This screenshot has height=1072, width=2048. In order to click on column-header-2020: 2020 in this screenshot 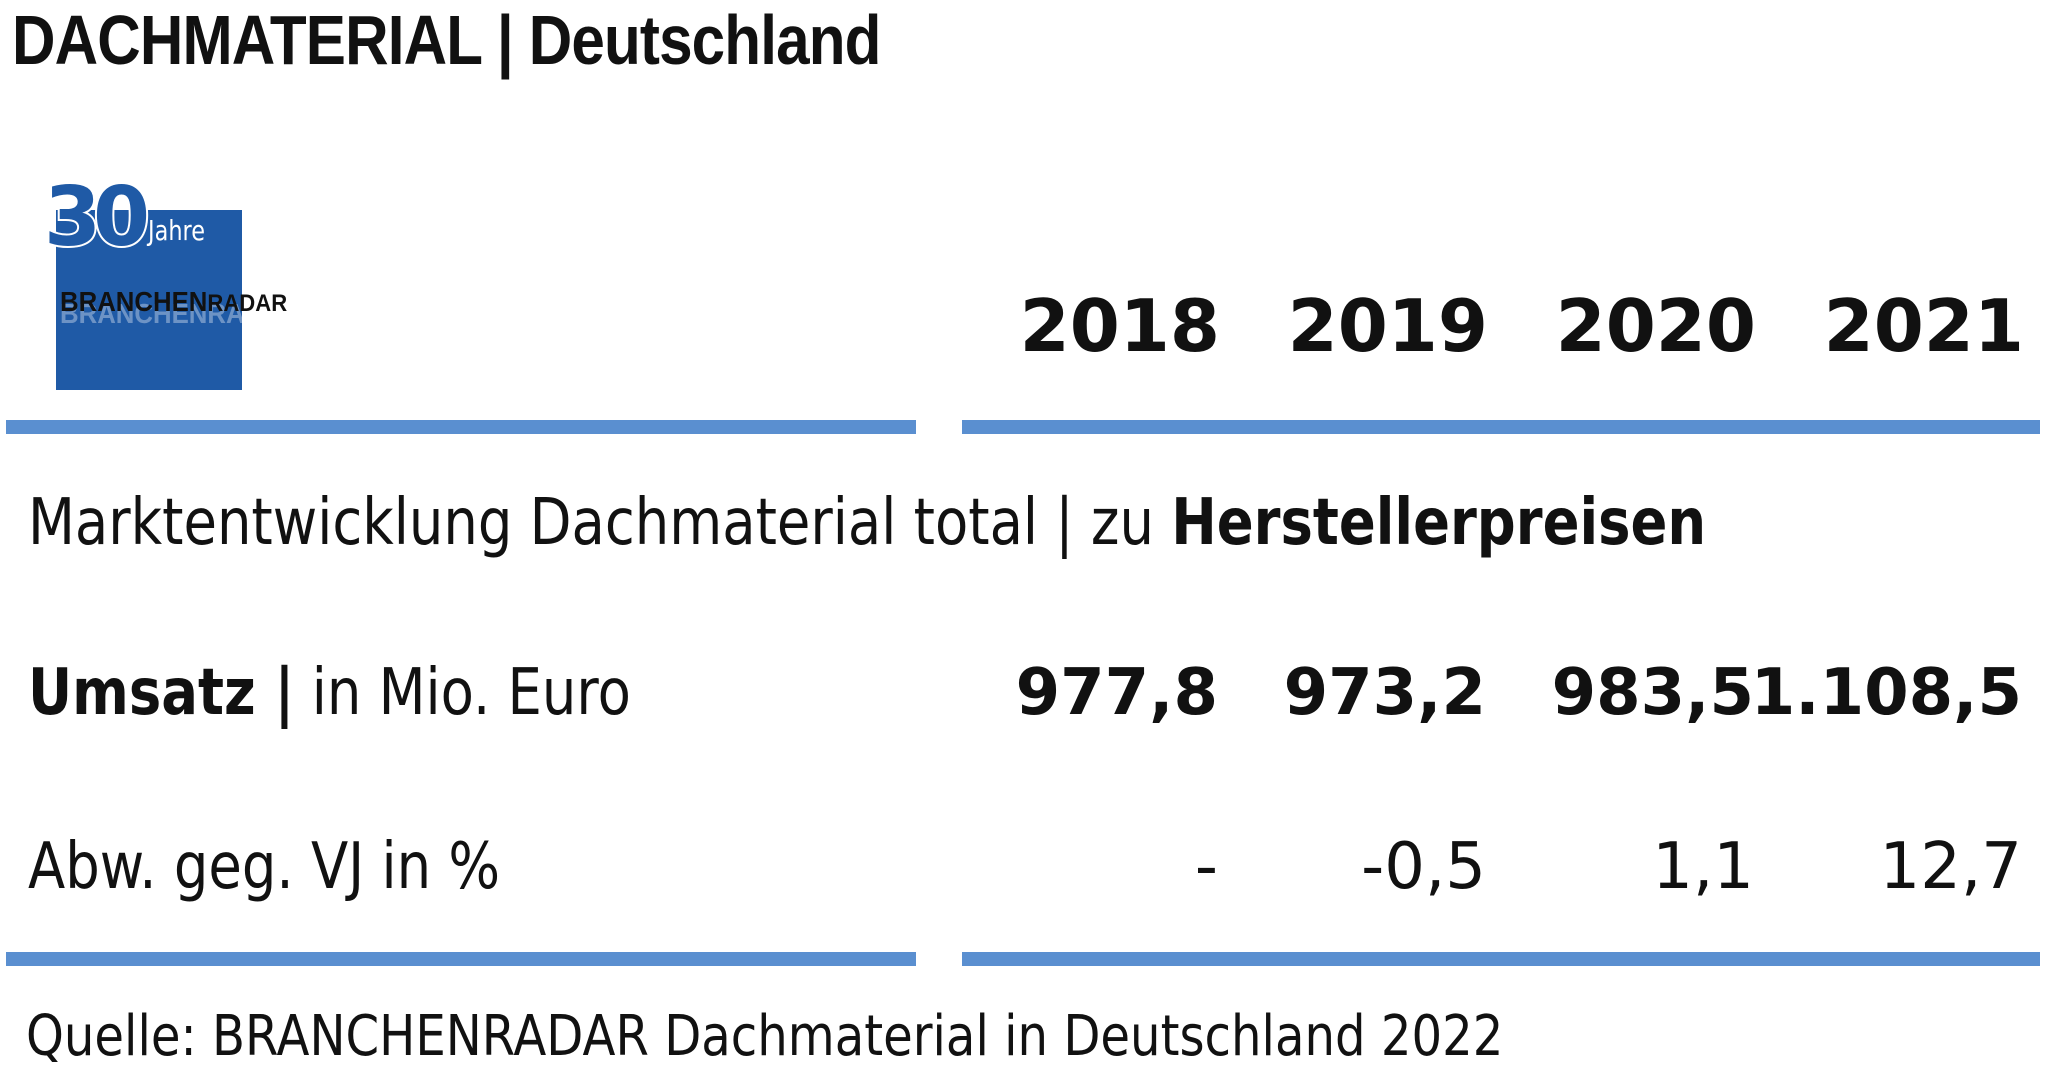, I will do `click(1655, 326)`.